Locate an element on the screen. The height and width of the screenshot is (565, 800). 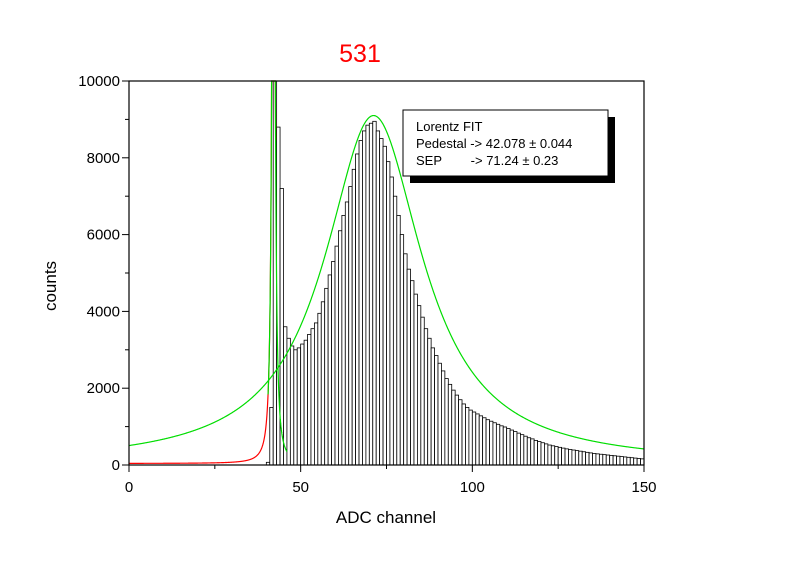
legend-line-1: Lorentz FIT is located at coordinates (449, 126).